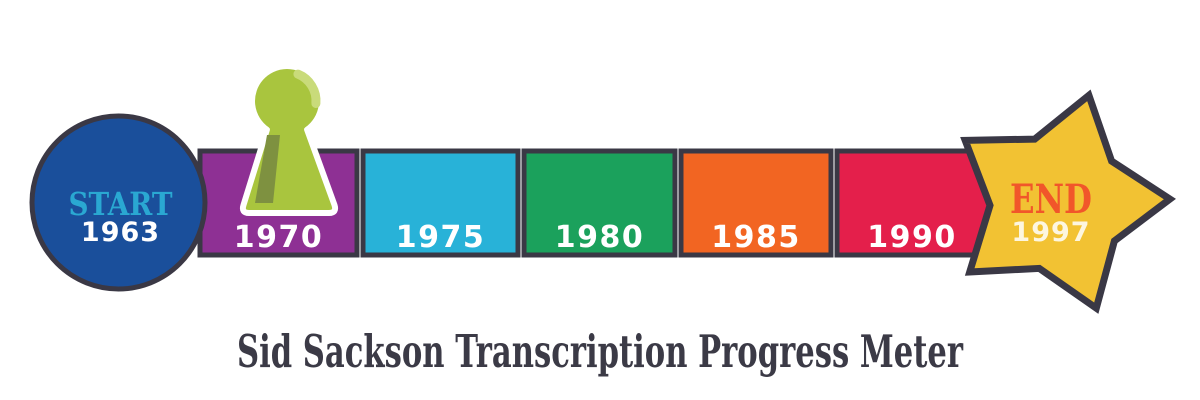  I want to click on year-label-1980: 1980, so click(600, 237).